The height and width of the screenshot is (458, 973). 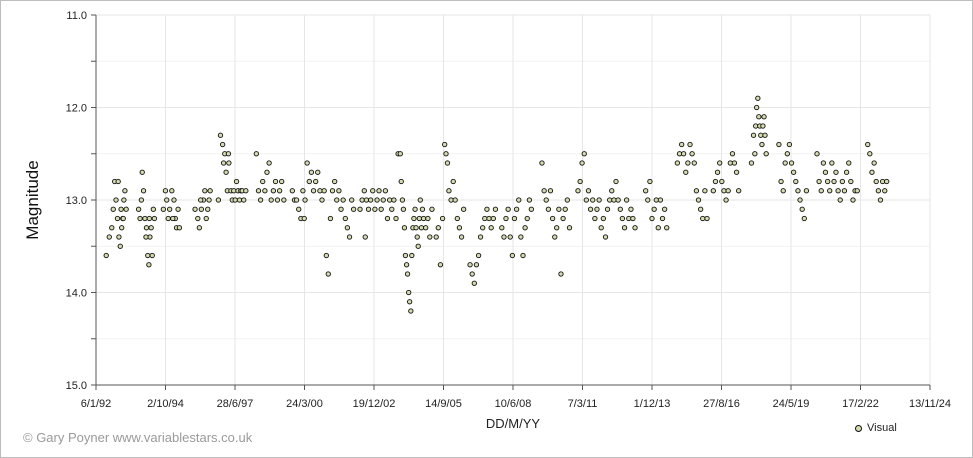 I want to click on legend-label-visual: Visual, so click(x=882, y=428).